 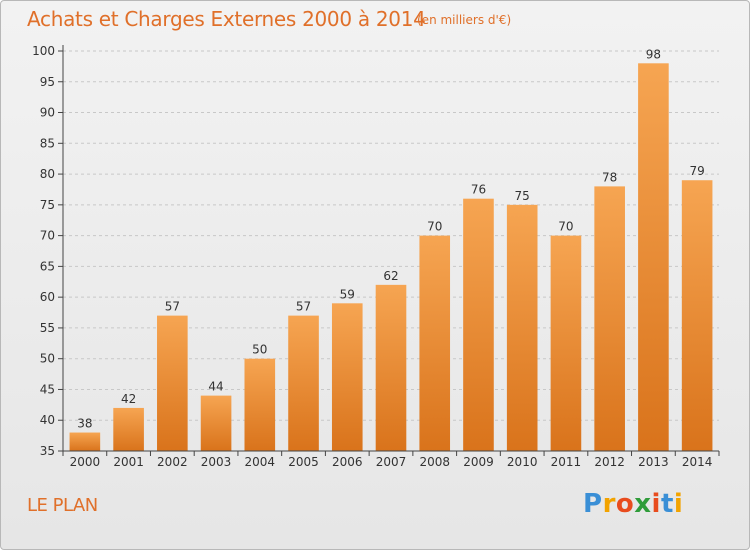 I want to click on x-tick-label: 2014, so click(x=697, y=462).